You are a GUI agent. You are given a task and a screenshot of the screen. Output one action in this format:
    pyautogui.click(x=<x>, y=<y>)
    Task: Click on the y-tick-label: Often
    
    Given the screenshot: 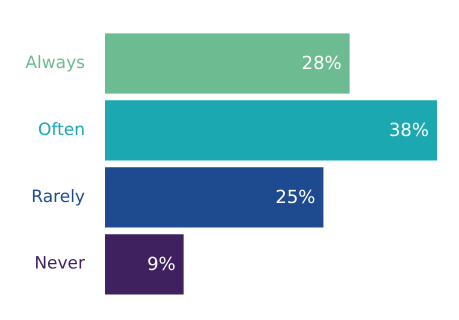 What is the action you would take?
    pyautogui.click(x=61, y=130)
    